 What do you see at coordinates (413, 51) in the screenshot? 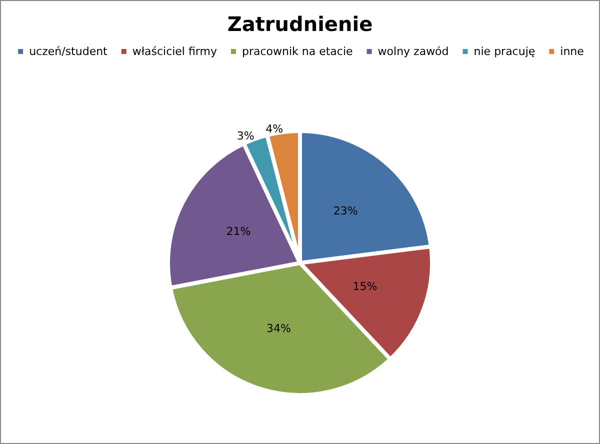
I see `legend-label: wolny zawód` at bounding box center [413, 51].